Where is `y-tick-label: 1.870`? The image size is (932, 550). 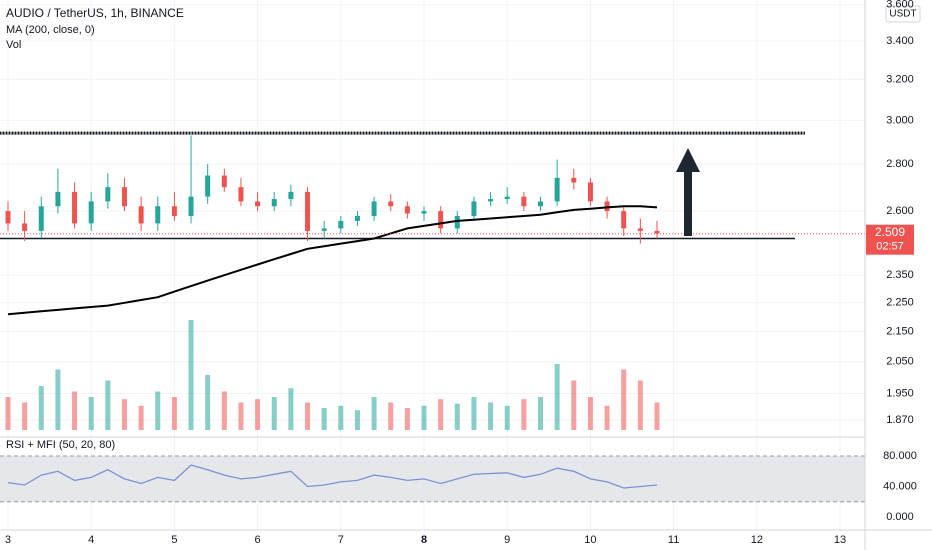 y-tick-label: 1.870 is located at coordinates (900, 420).